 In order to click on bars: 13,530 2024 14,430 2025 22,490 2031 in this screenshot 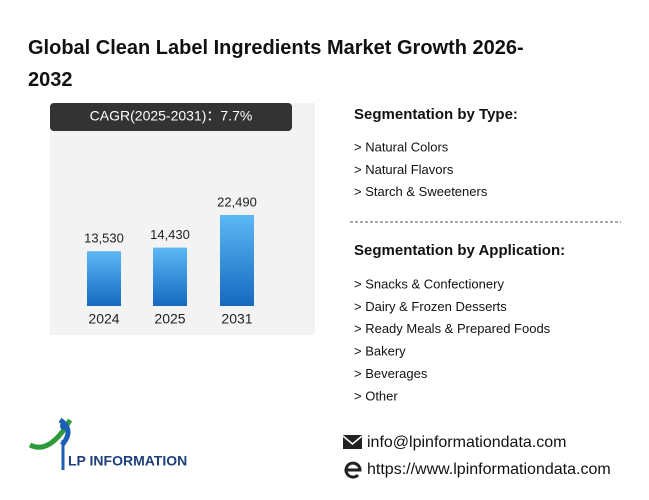, I will do `click(170, 260)`.